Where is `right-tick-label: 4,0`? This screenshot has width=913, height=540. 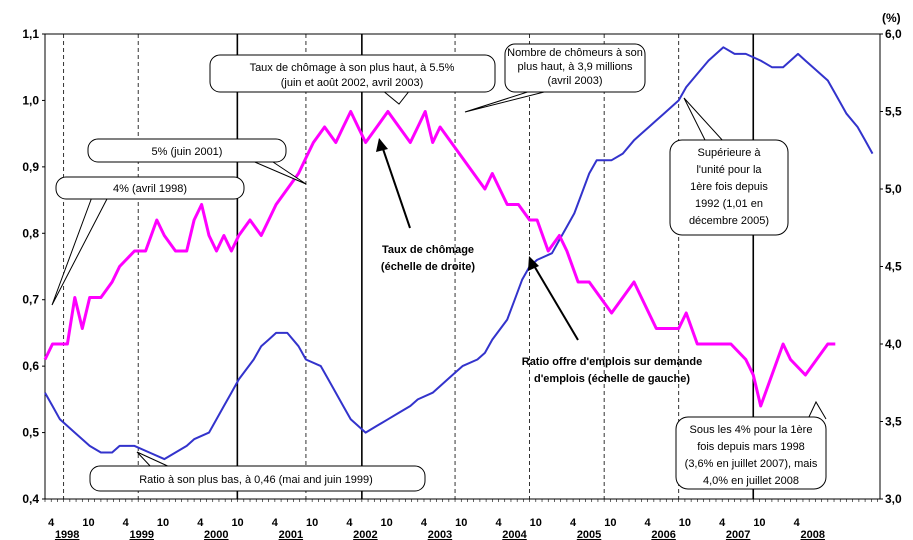
right-tick-label: 4,0 is located at coordinates (893, 344).